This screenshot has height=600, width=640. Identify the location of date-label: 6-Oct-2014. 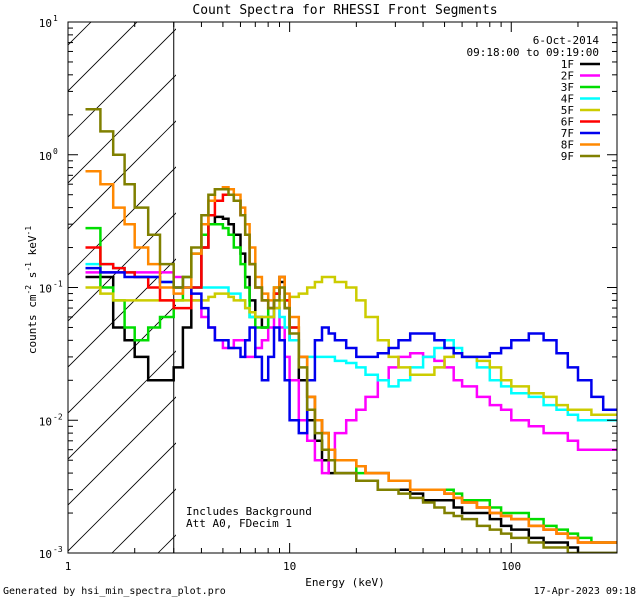
(566, 40).